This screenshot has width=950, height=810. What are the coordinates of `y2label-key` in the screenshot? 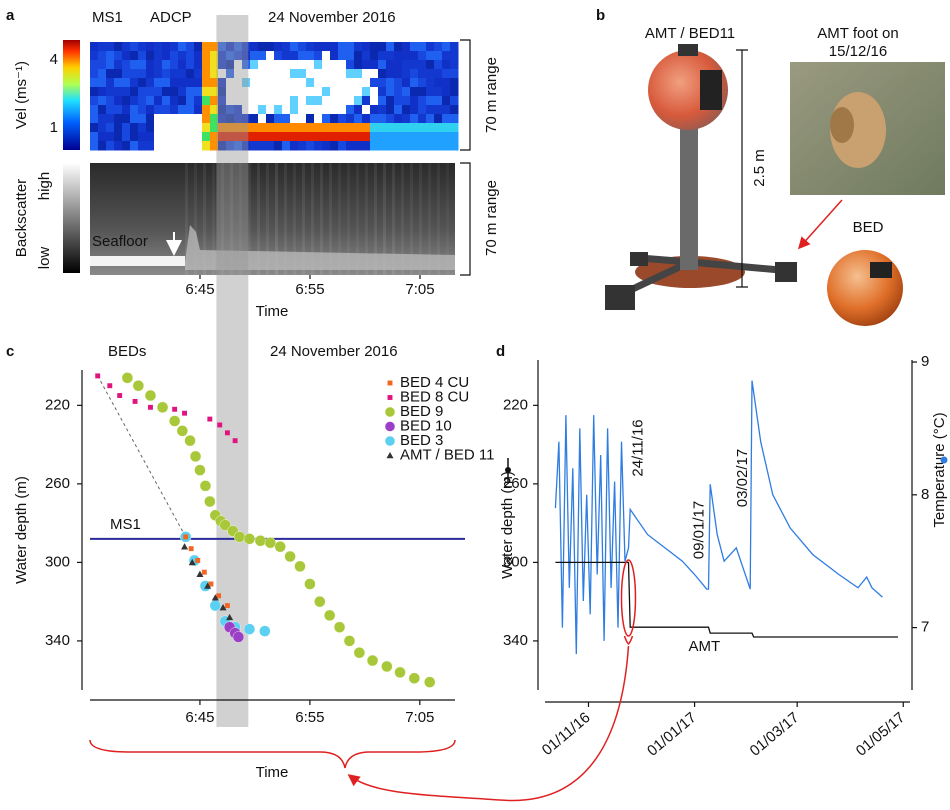 It's located at (944, 460).